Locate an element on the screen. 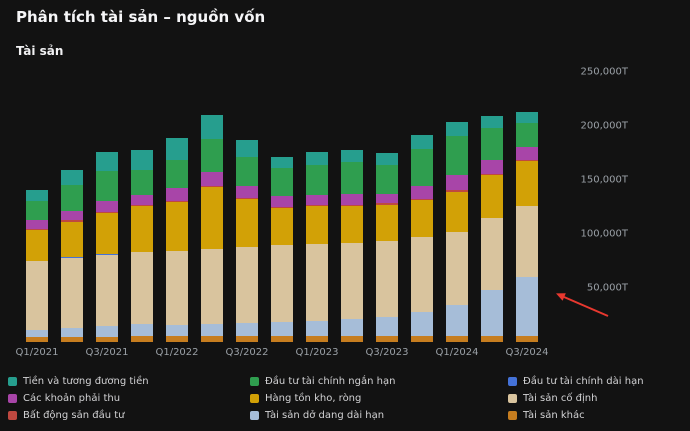  bar-q1-2024 is located at coordinates (457, 231).